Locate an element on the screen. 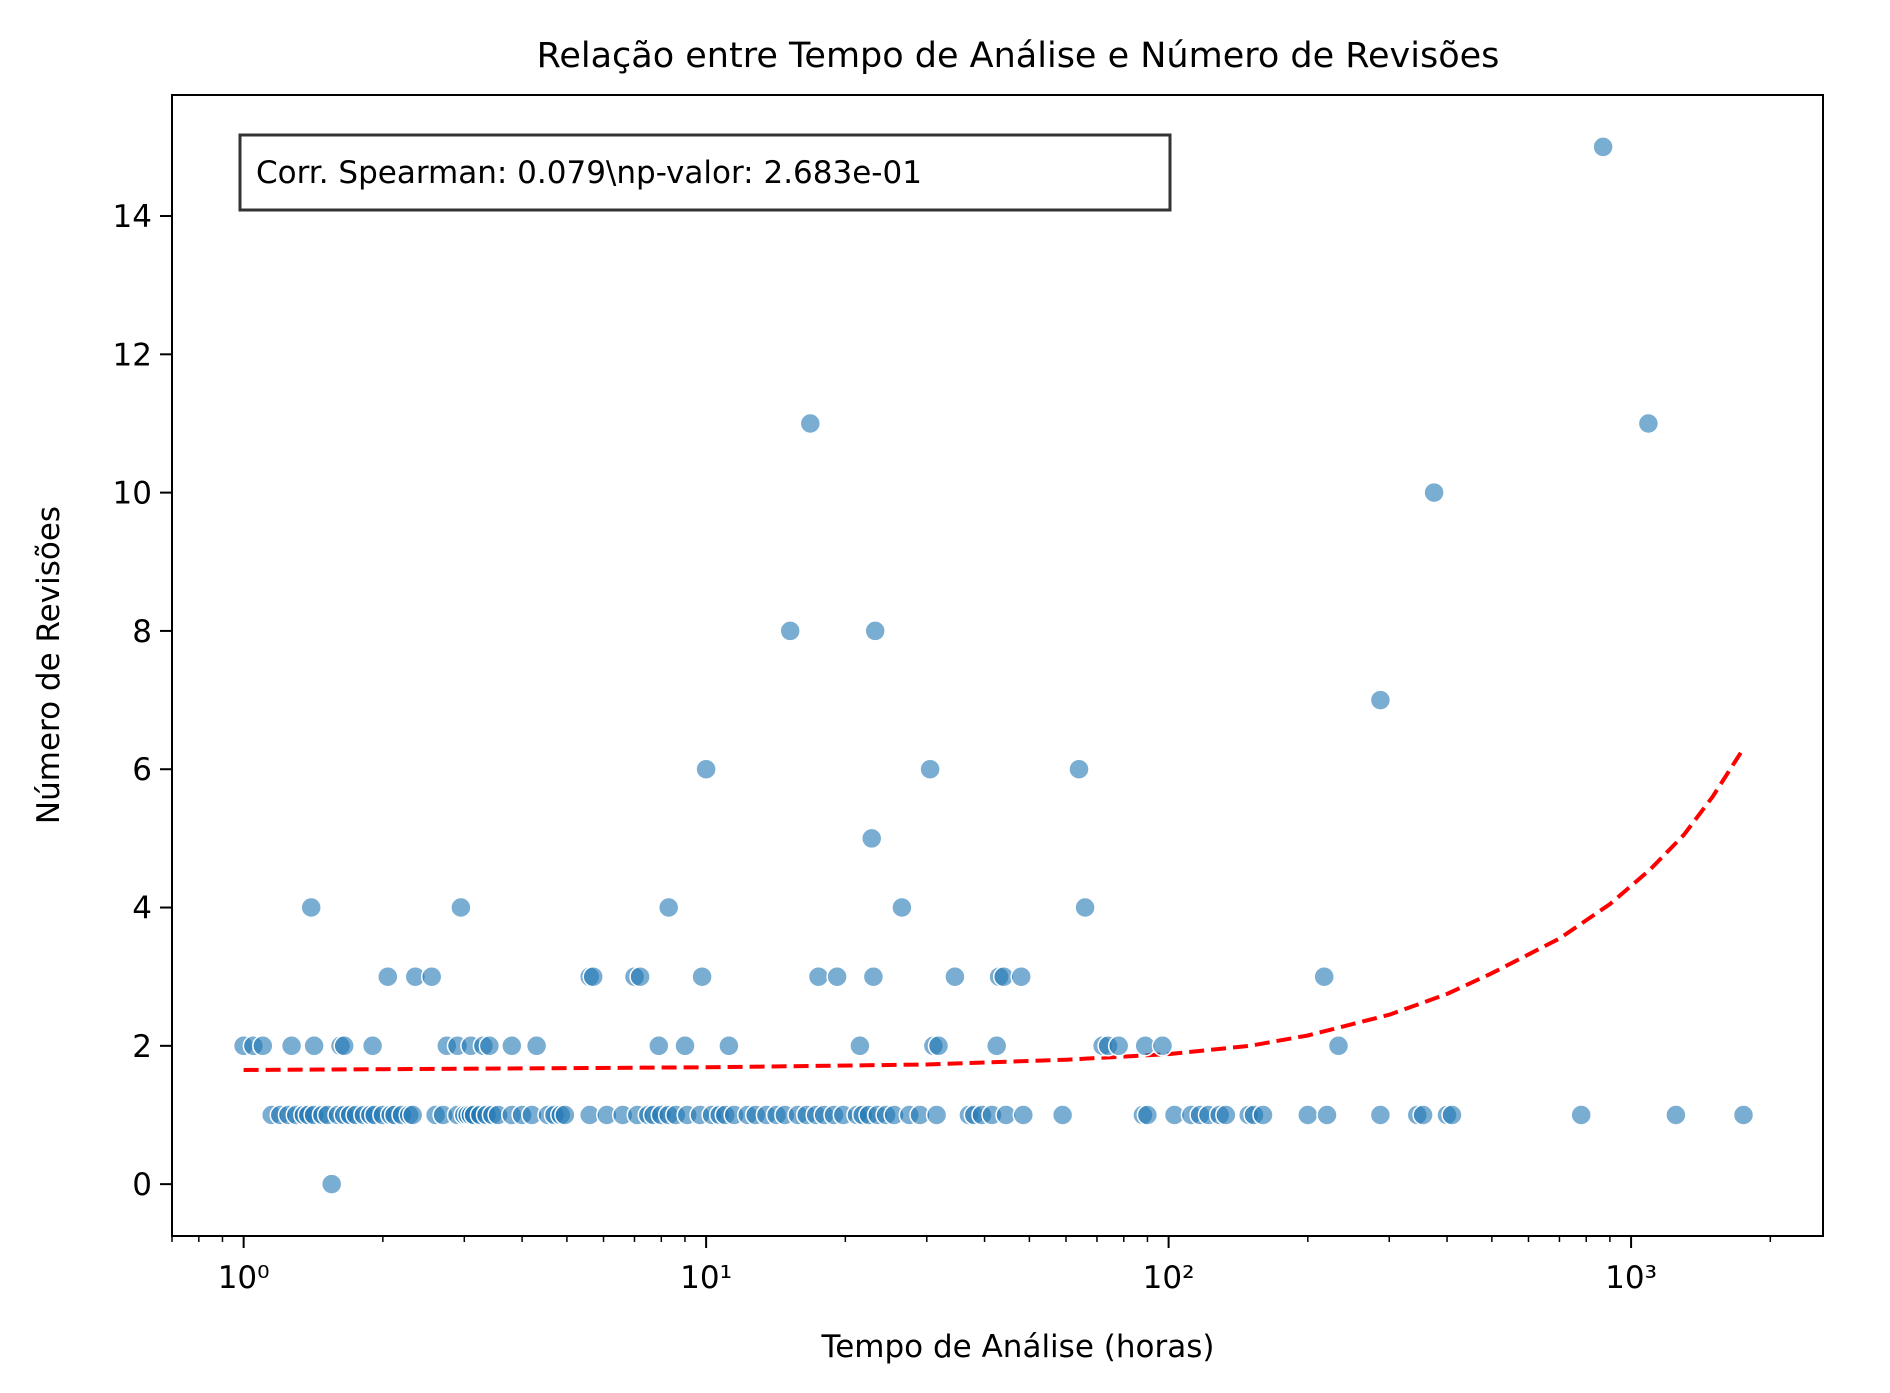 This screenshot has width=1890, height=1393. x-axis-label: Tempo de Análise (horas) is located at coordinates (1018, 1347).